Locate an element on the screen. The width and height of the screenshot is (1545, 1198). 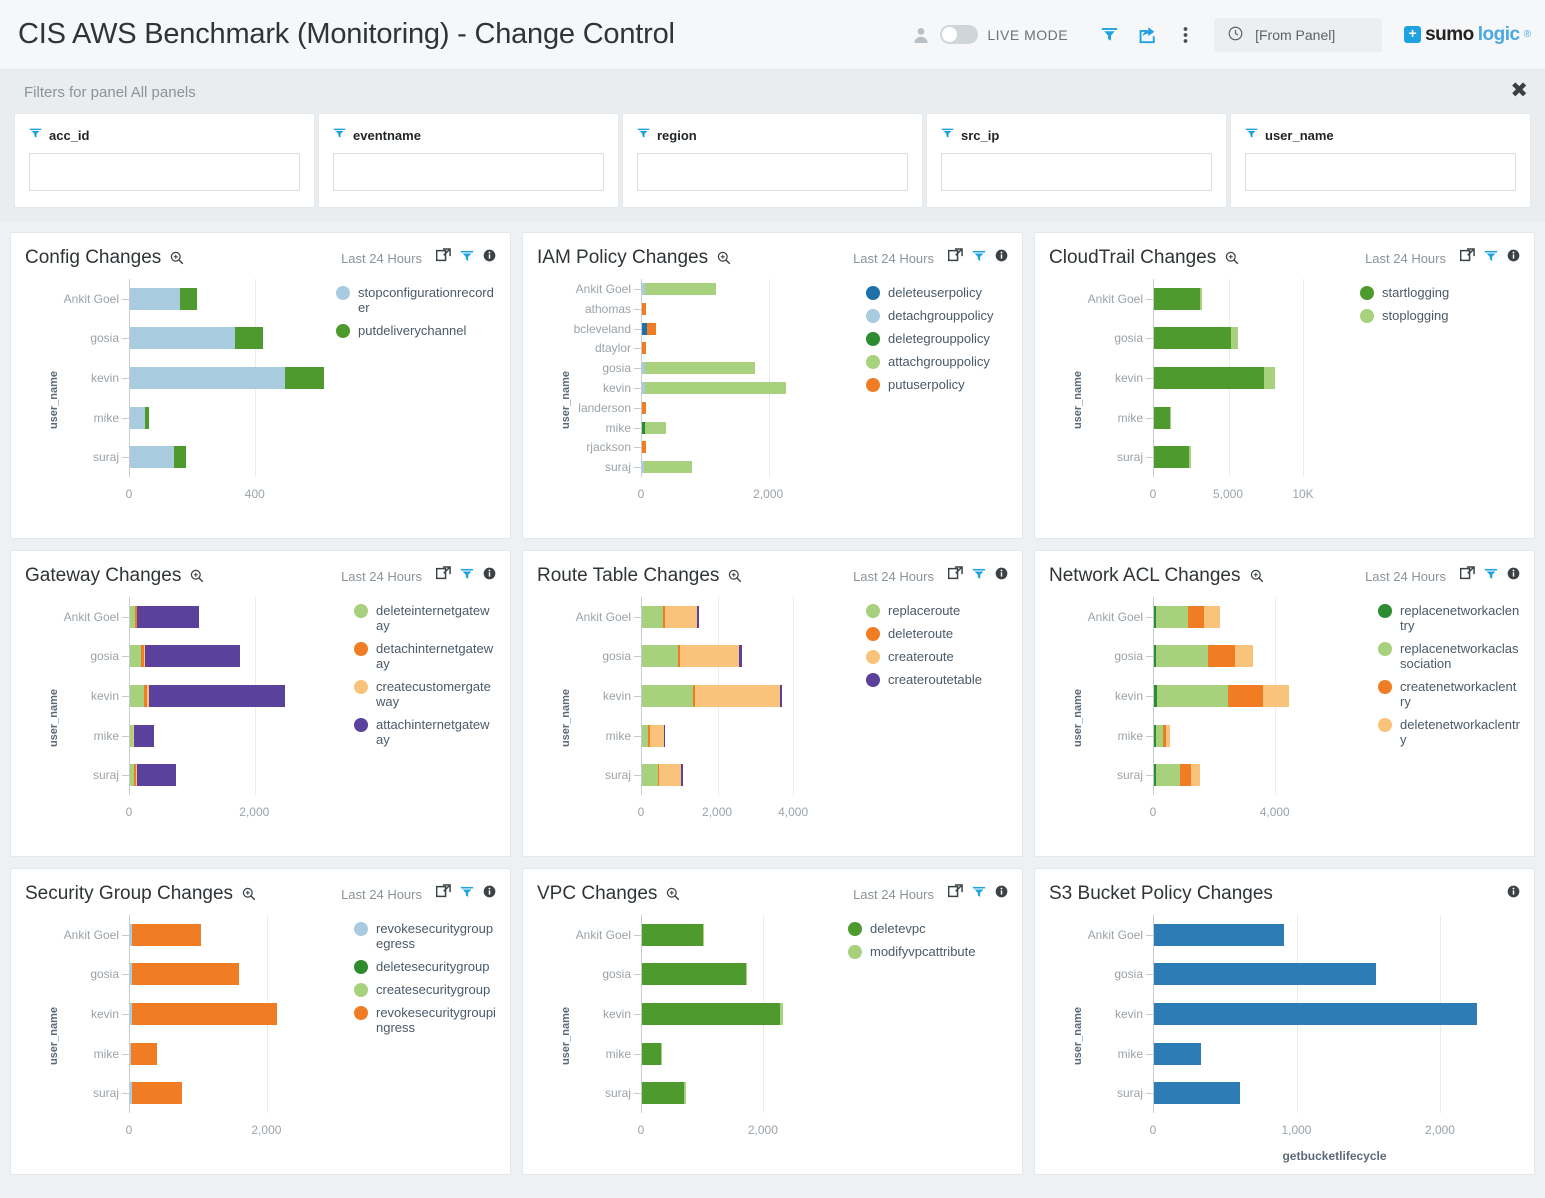
legend-item: deletegrouppolicy is located at coordinates (937, 338).